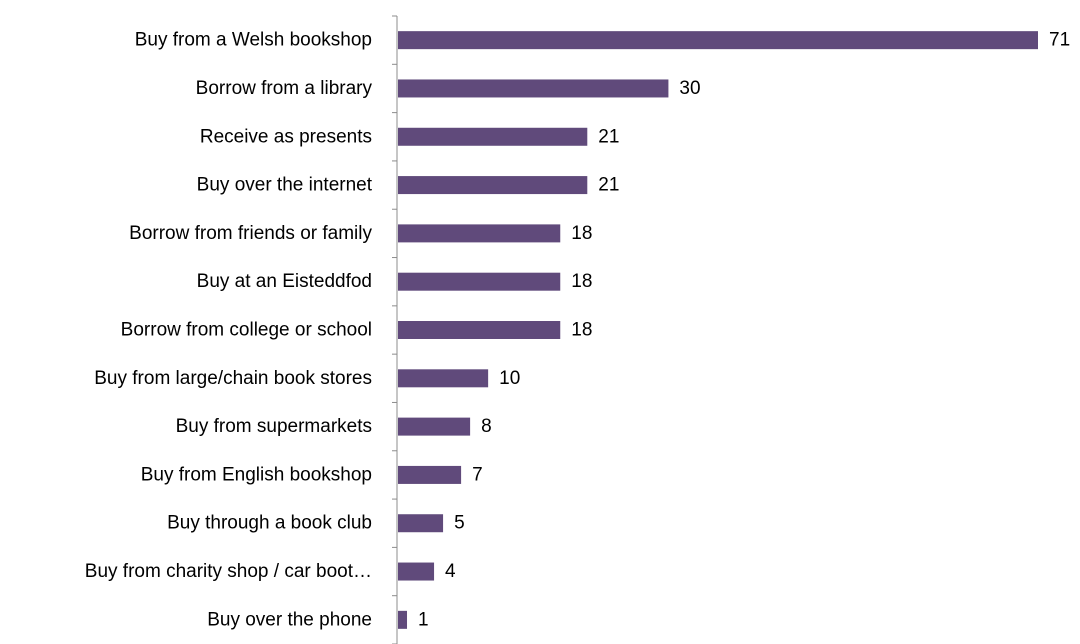 This screenshot has width=1080, height=644. I want to click on category-label: Receive as presents, so click(286, 136).